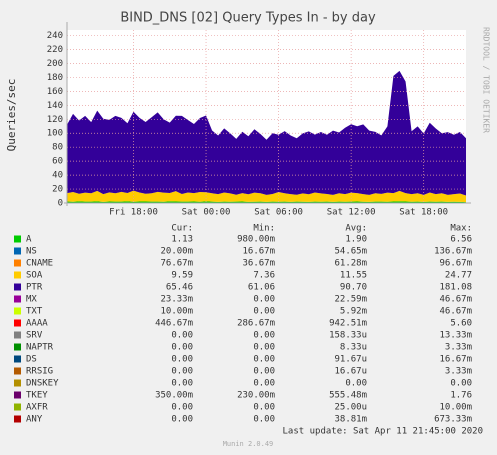 This screenshot has height=455, width=497. What do you see at coordinates (55, 106) in the screenshot?
I see `y-tick-label: 140` at bounding box center [55, 106].